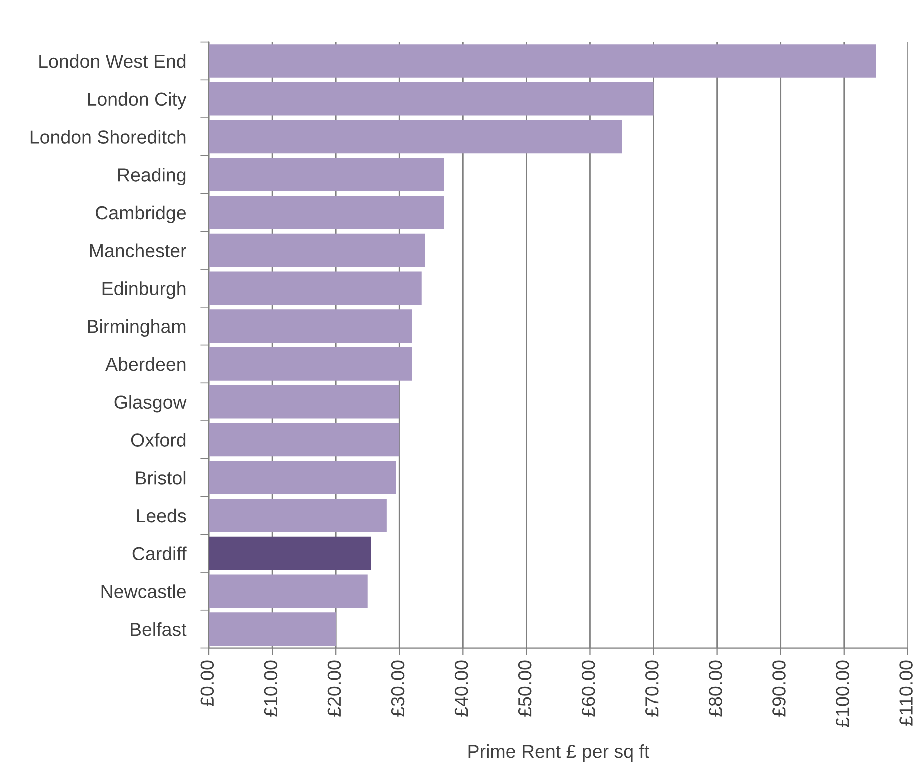 Image resolution: width=918 pixels, height=769 pixels. Describe the element at coordinates (137, 101) in the screenshot. I see `y-tick-label: London City` at that location.